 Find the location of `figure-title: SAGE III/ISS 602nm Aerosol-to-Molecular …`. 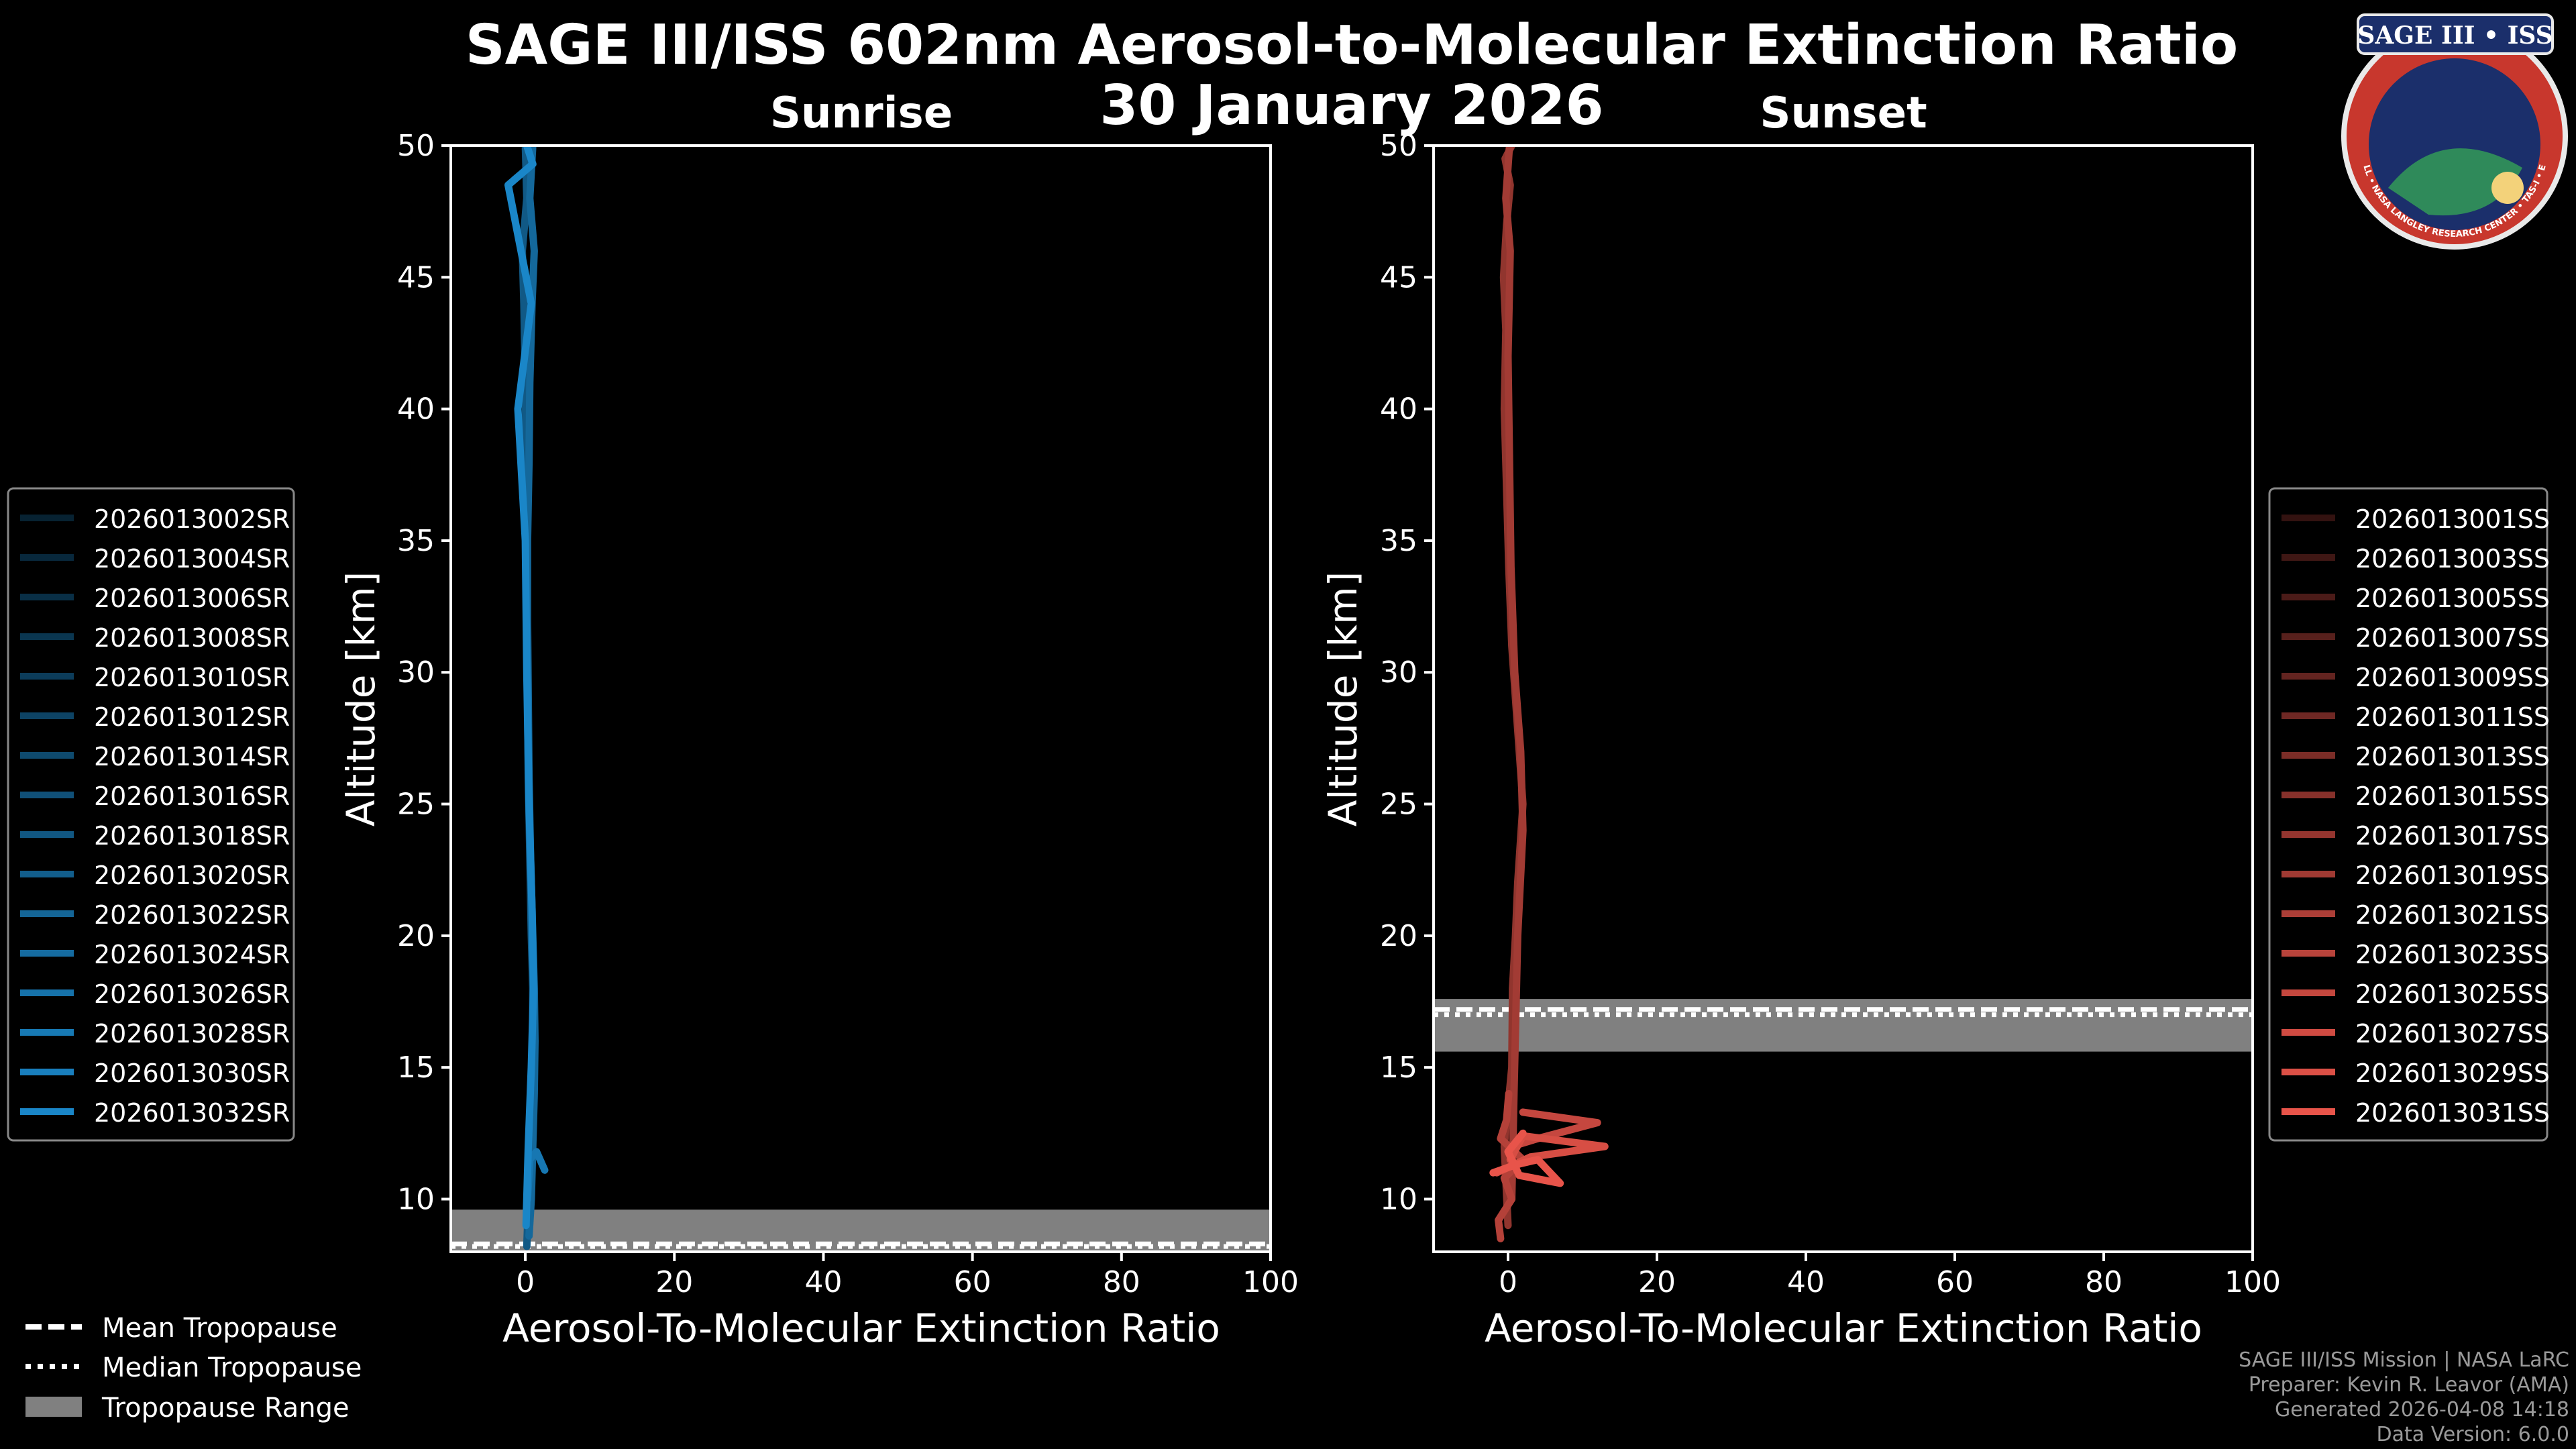

figure-title: SAGE III/ISS 602nm Aerosol-to-Molecular … is located at coordinates (1352, 45).